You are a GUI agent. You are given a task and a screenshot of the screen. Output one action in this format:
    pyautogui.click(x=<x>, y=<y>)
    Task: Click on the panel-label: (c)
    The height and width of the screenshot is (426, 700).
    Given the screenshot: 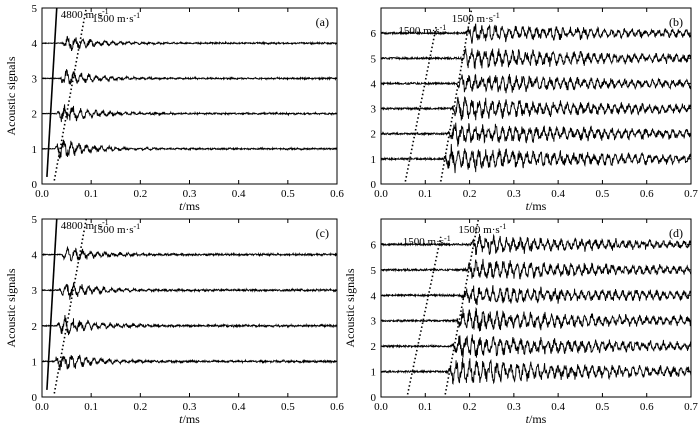 What is the action you would take?
    pyautogui.click(x=322, y=233)
    